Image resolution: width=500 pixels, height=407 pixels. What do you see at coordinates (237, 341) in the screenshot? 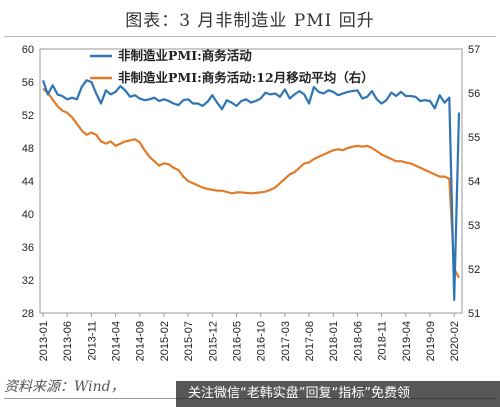
I see `x-tick-label: 2016-05` at bounding box center [237, 341].